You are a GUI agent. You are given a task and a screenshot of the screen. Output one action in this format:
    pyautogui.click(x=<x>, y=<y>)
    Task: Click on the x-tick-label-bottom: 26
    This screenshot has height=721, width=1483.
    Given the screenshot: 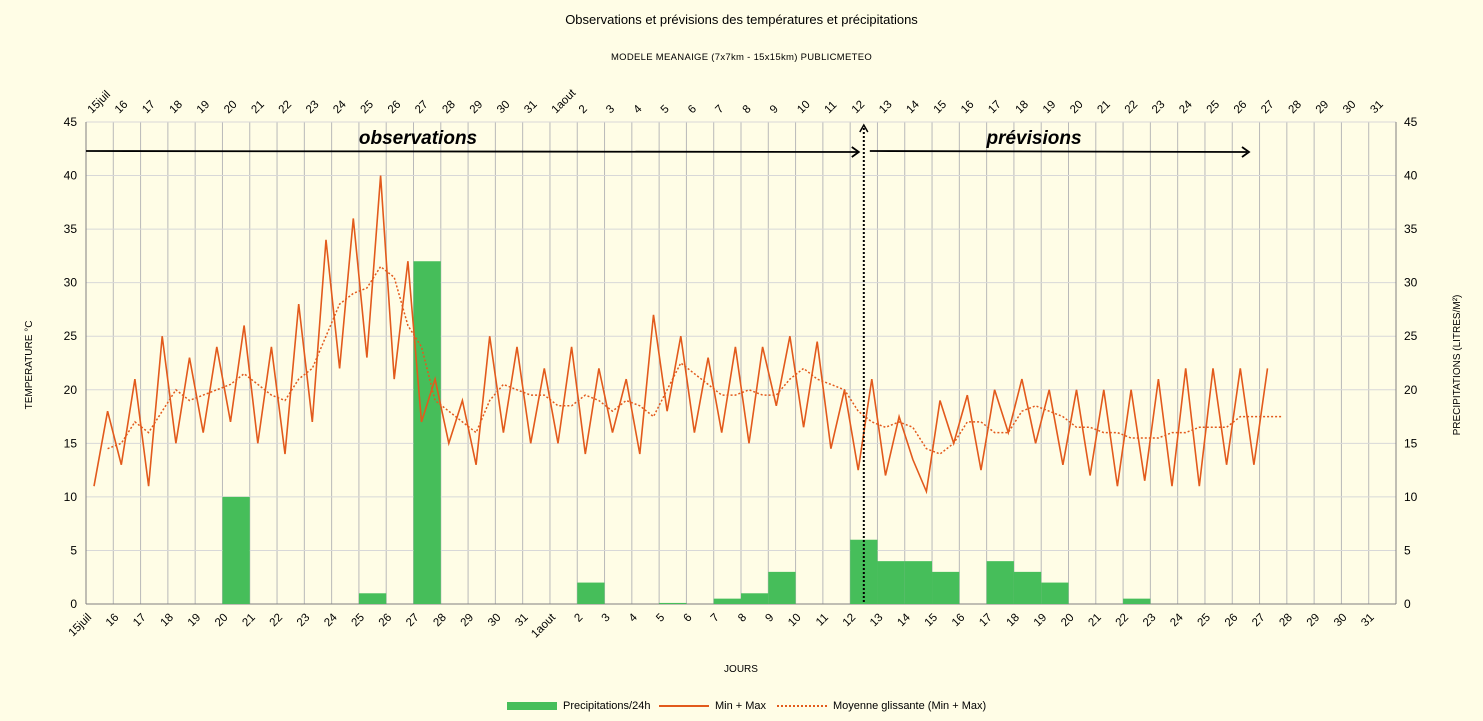 What is the action you would take?
    pyautogui.click(x=1232, y=621)
    